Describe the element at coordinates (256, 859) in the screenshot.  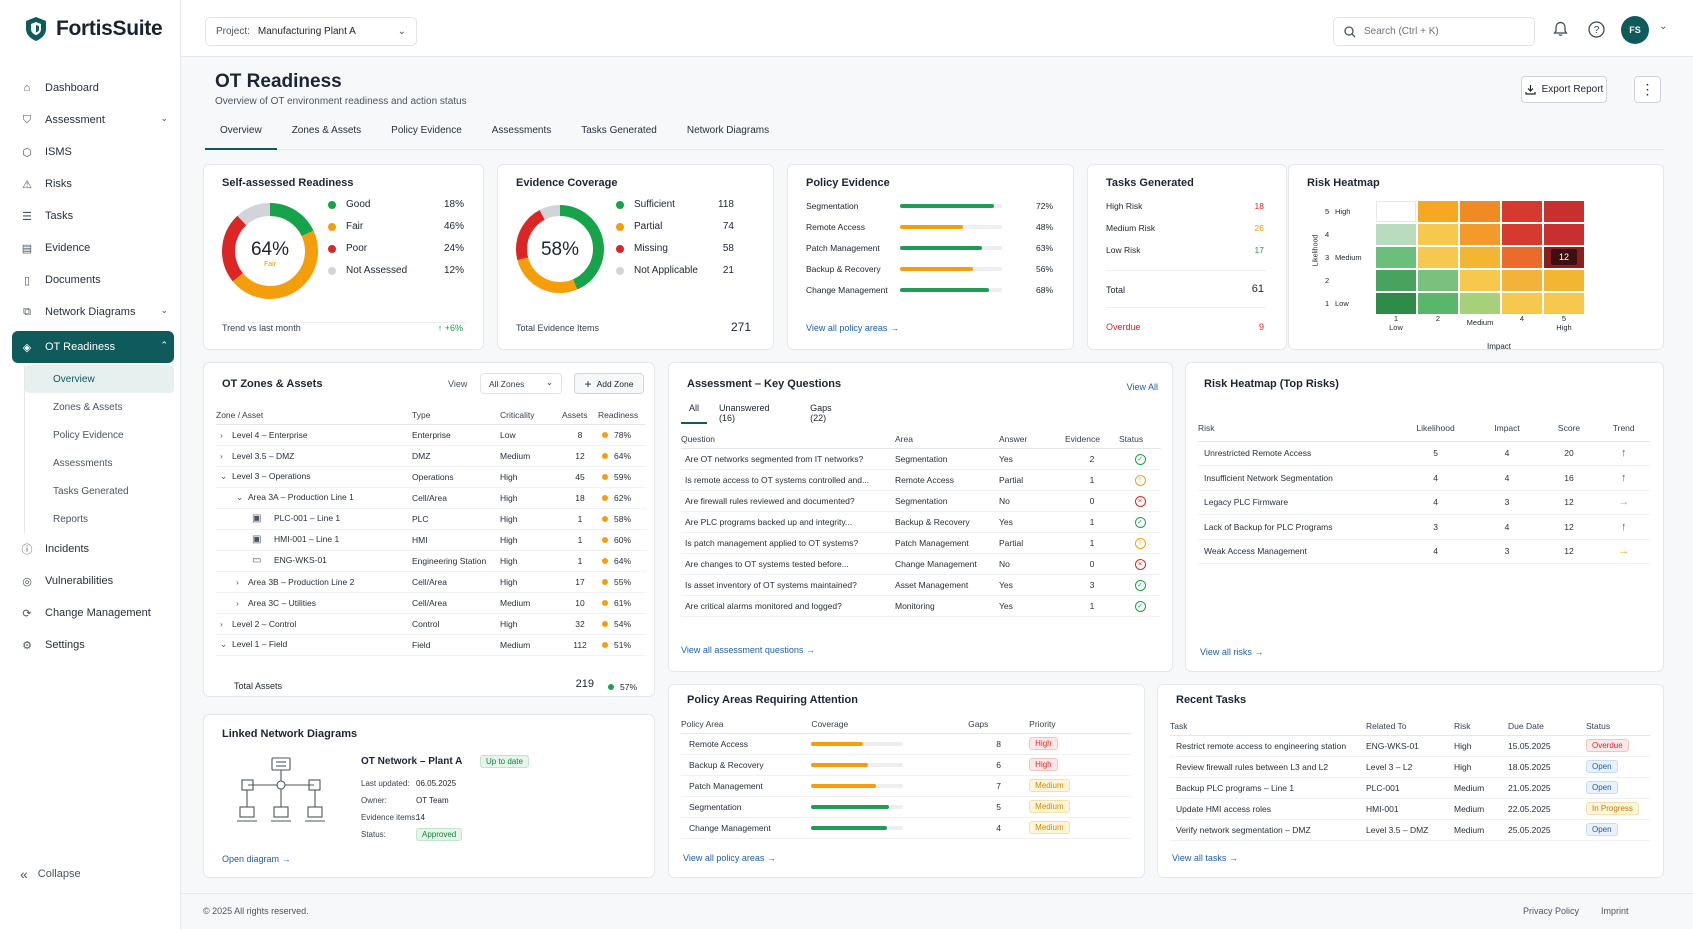
I see `open-diagram-link: Open diagram →` at that location.